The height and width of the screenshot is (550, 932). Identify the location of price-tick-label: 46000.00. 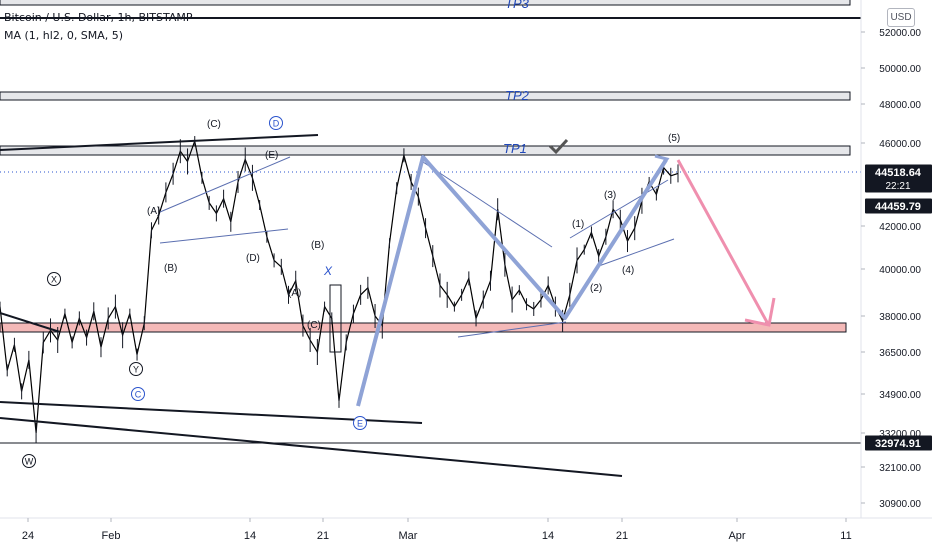
(900, 144).